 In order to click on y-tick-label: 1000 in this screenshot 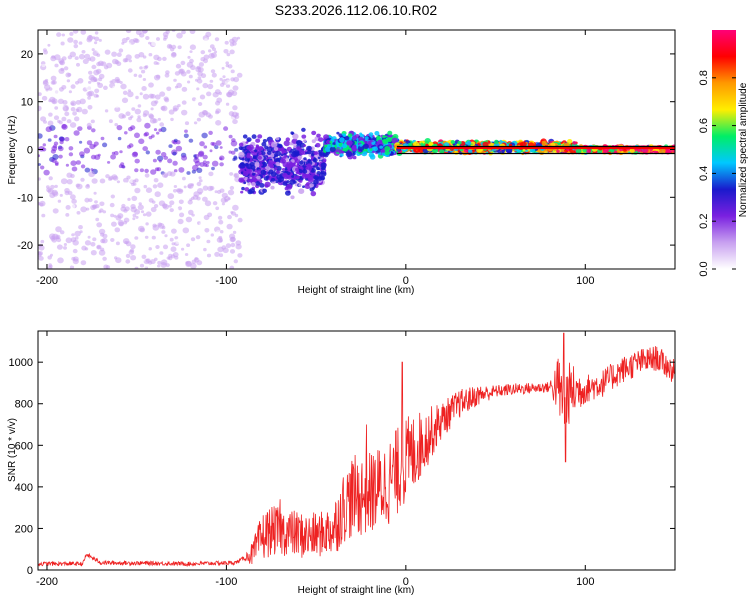, I will do `click(21, 363)`.